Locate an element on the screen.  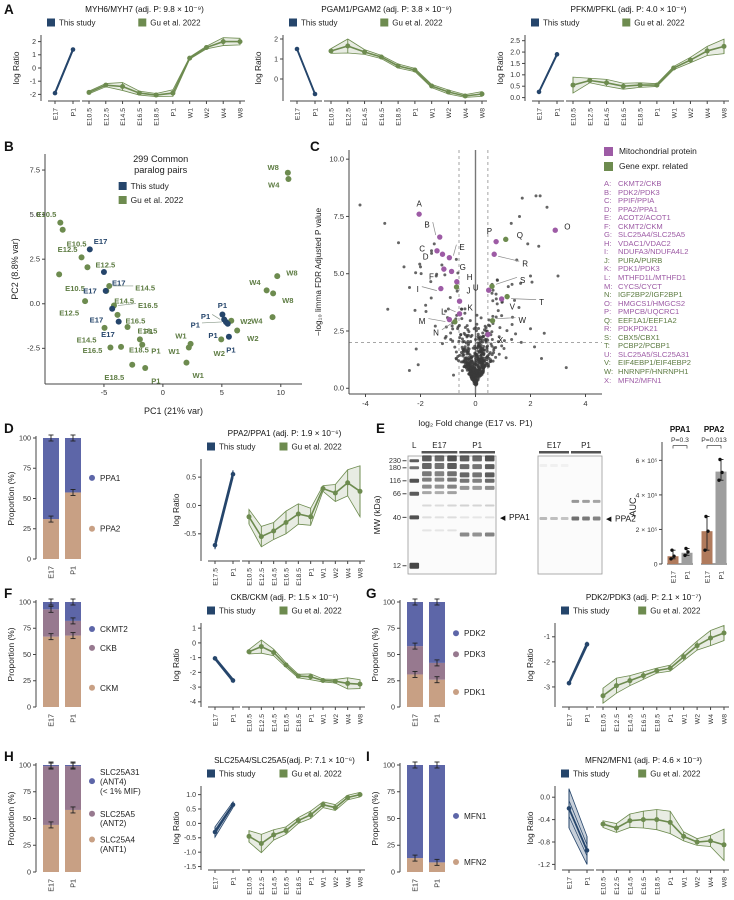
svg-text: MFN2/MFN1 (adj. P: 4.6 × 10⁻³) is located at coordinates (643, 760).